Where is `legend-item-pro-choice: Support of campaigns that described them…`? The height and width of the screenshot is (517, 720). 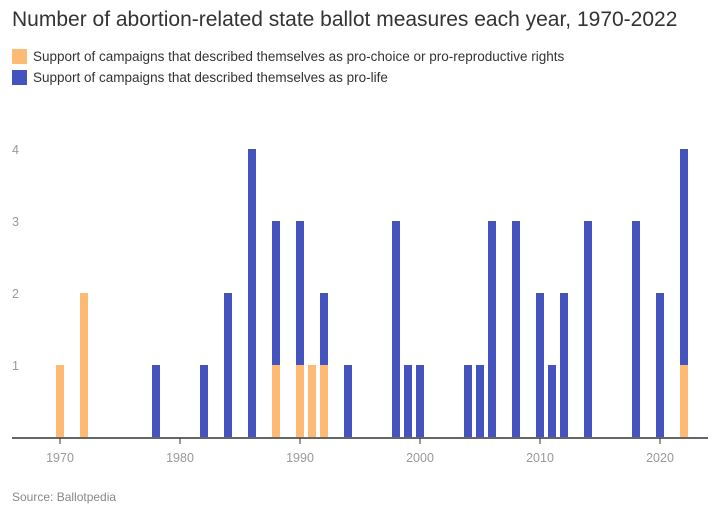 legend-item-pro-choice: Support of campaigns that described them… is located at coordinates (288, 56).